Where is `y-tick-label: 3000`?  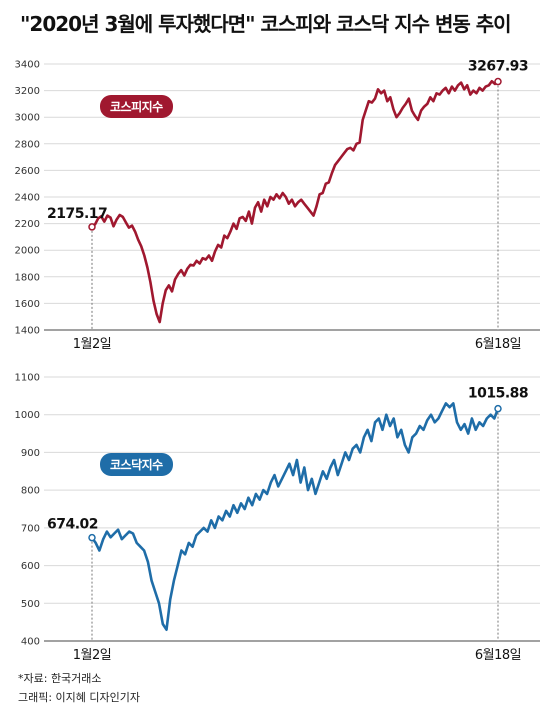
y-tick-label: 3000 is located at coordinates (27, 118).